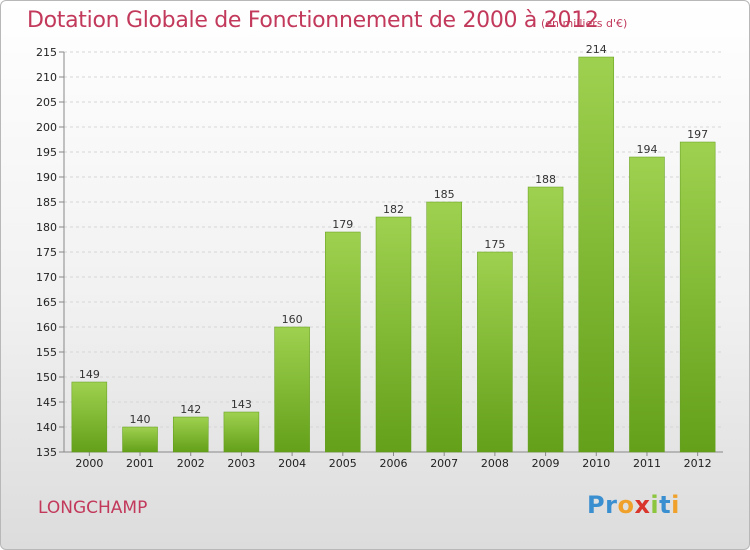 The width and height of the screenshot is (750, 550). Describe the element at coordinates (140, 419) in the screenshot. I see `data-label-2001: 140` at that location.